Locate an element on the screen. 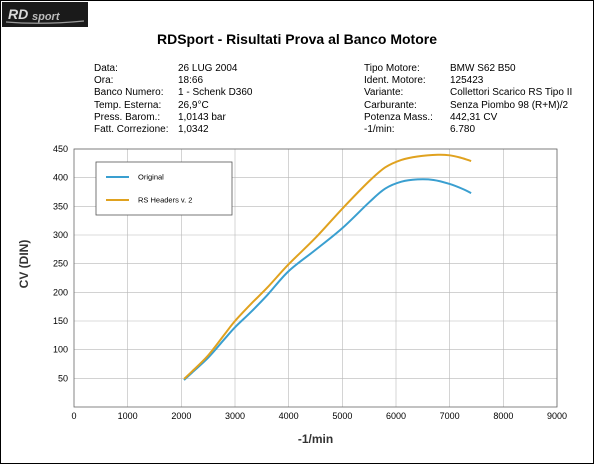 The image size is (594, 464). x-tick-label: 8000 is located at coordinates (503, 416).